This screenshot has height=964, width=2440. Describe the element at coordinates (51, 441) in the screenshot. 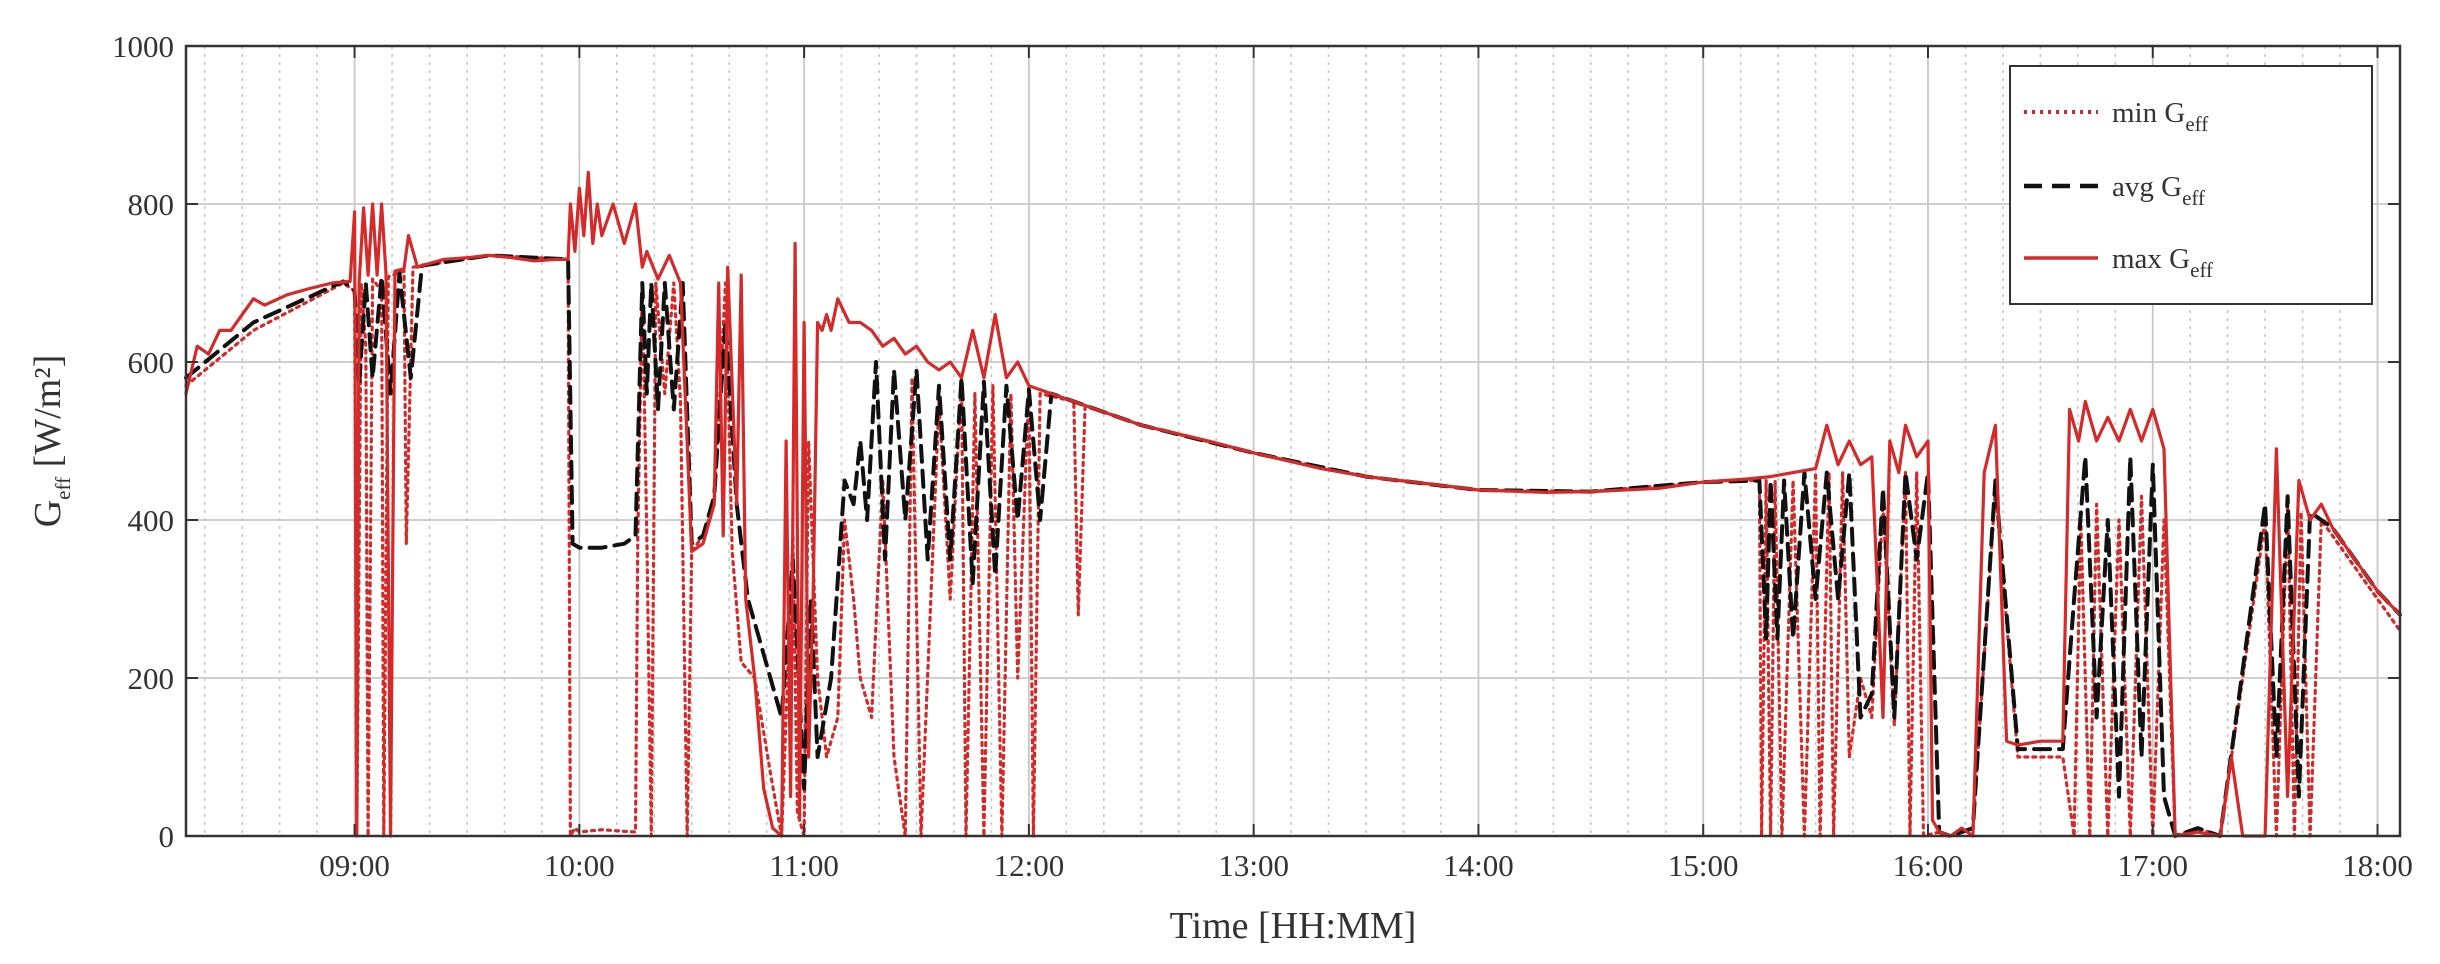

I see `y-axis-label: Geff [W/m²]` at that location.